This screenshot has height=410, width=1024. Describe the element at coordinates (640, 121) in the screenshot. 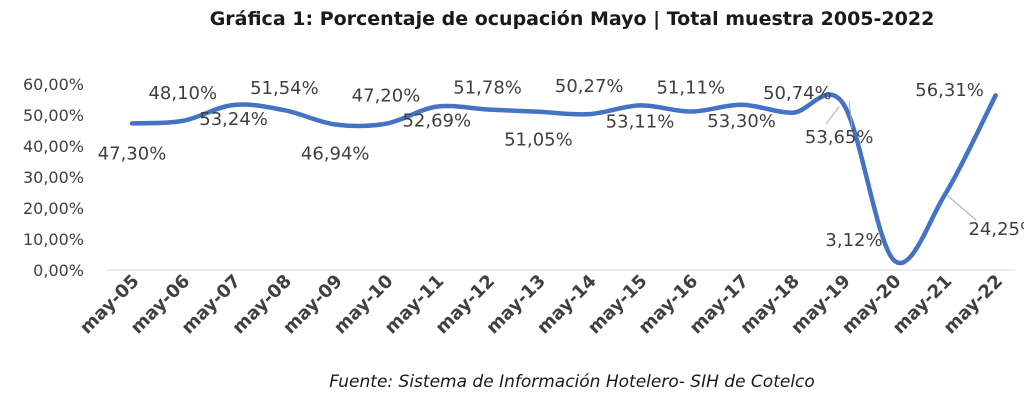

I see `data-label: 53,11%` at that location.